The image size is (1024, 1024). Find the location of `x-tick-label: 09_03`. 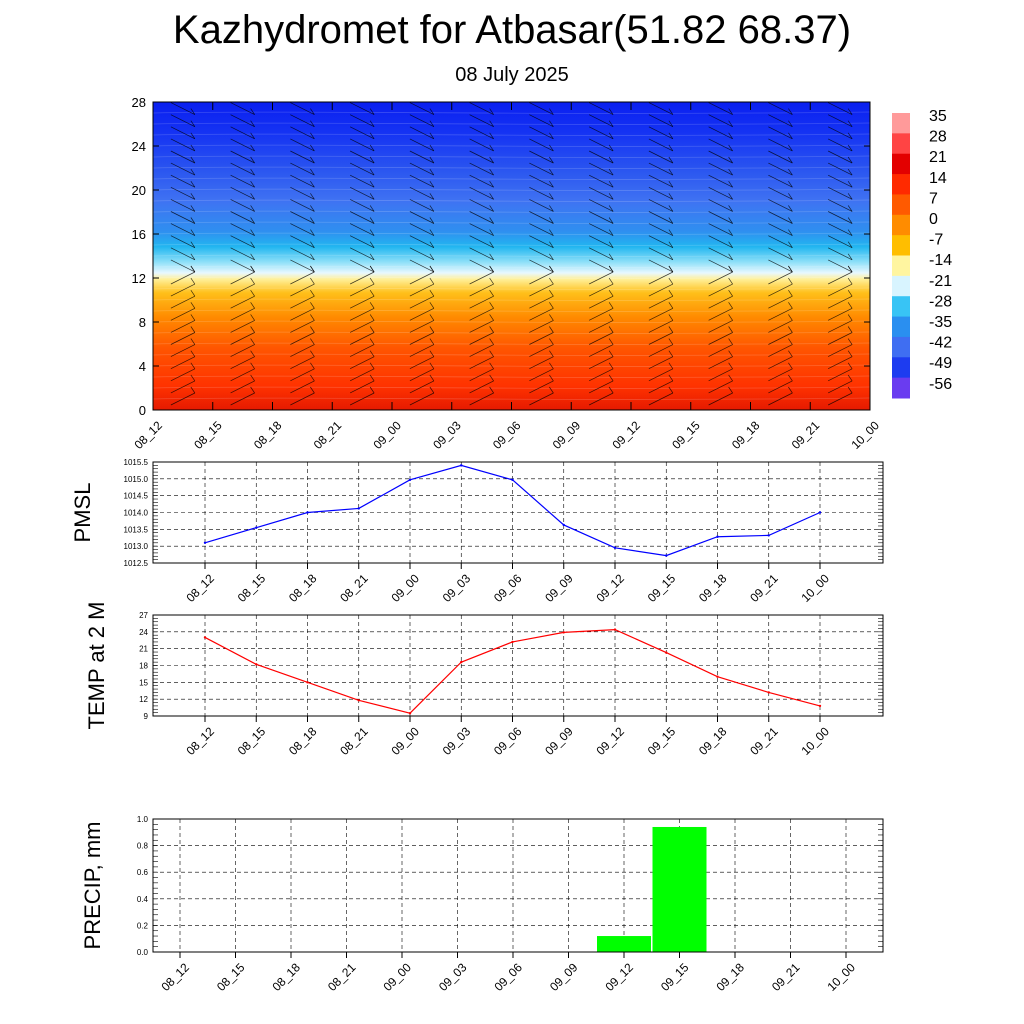

x-tick-label: 09_03 is located at coordinates (447, 435).